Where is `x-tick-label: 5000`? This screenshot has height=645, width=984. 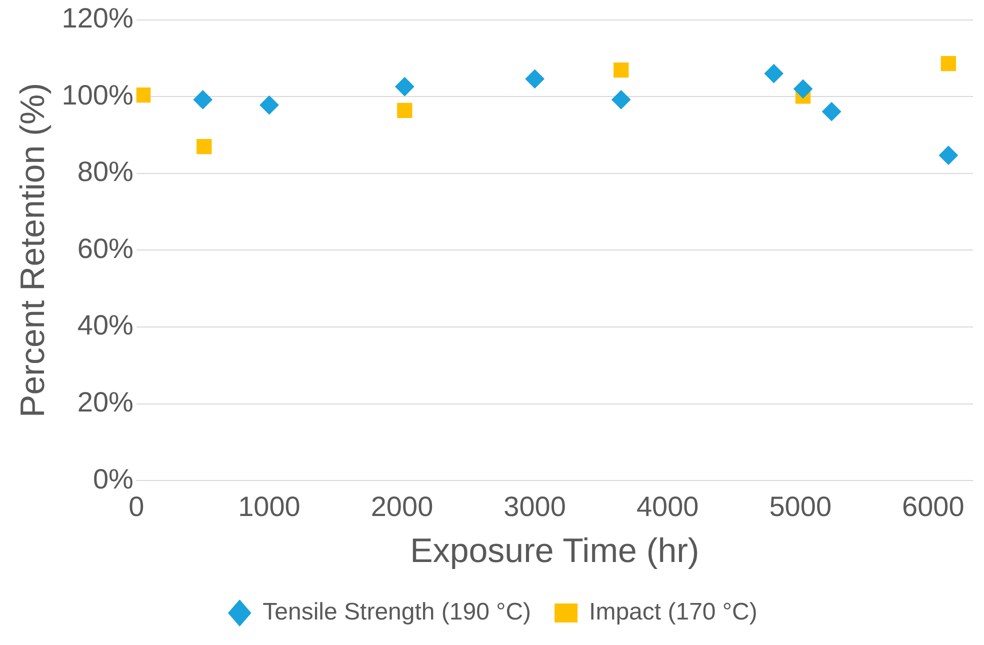 x-tick-label: 5000 is located at coordinates (800, 506).